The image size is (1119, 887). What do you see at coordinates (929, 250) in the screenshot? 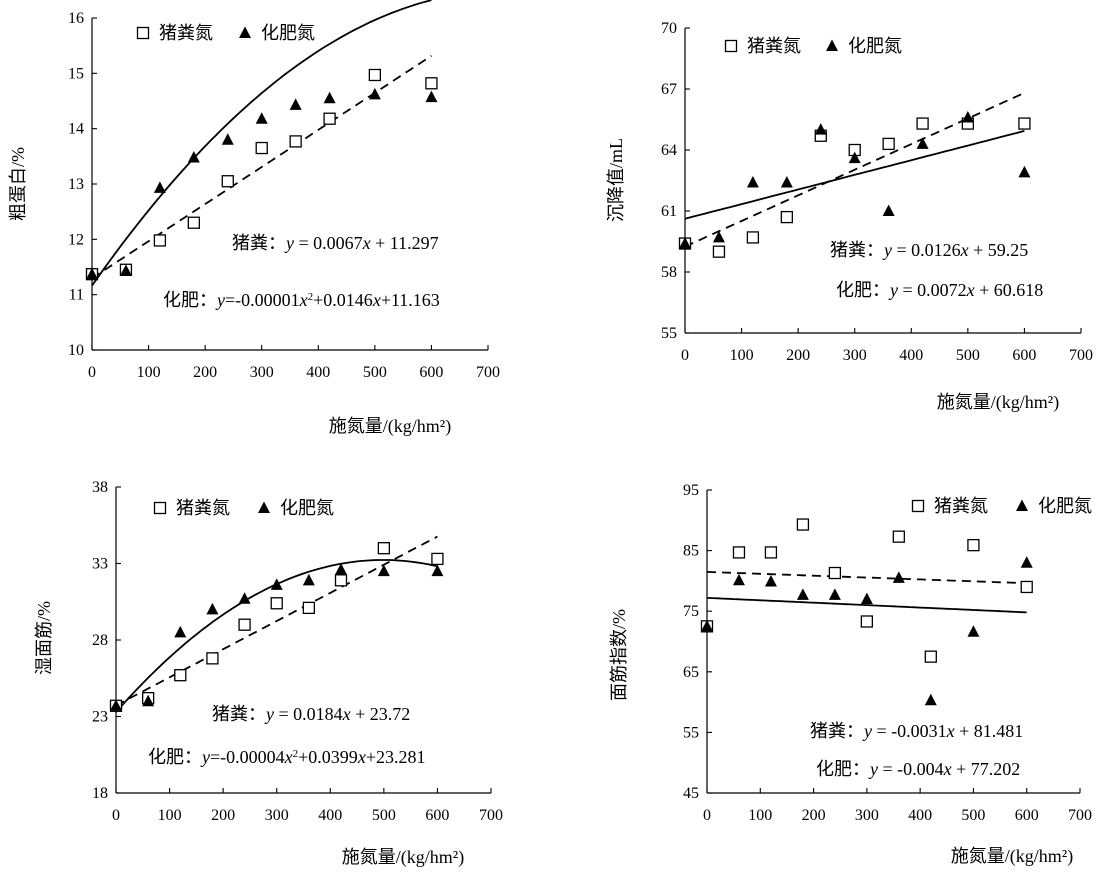
I see `equation-manure: 猪粪：y = 0.0126x + 59.25` at bounding box center [929, 250].